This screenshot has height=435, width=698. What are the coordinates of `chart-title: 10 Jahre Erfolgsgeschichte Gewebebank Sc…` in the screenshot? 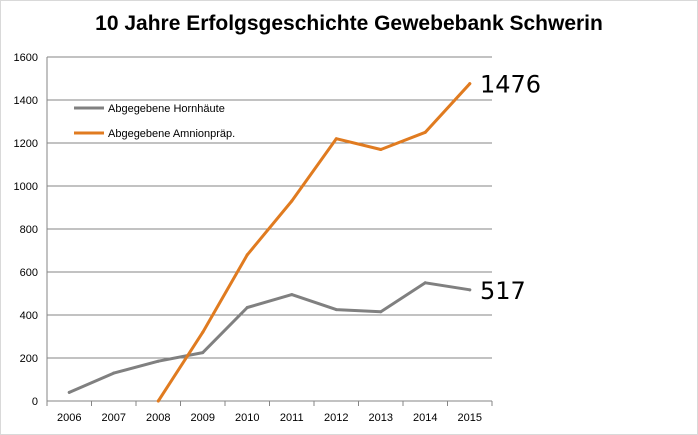 It's located at (349, 23).